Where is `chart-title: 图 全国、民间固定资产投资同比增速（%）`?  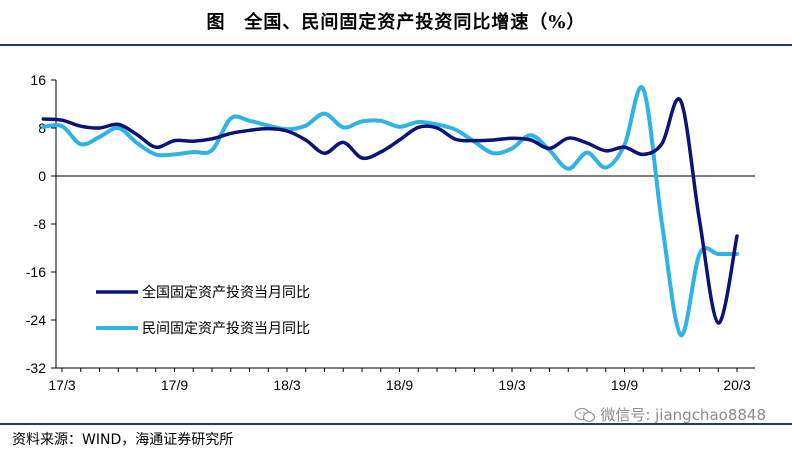
chart-title: 图 全国、民间固定资产投资同比增速（%） is located at coordinates (396, 22).